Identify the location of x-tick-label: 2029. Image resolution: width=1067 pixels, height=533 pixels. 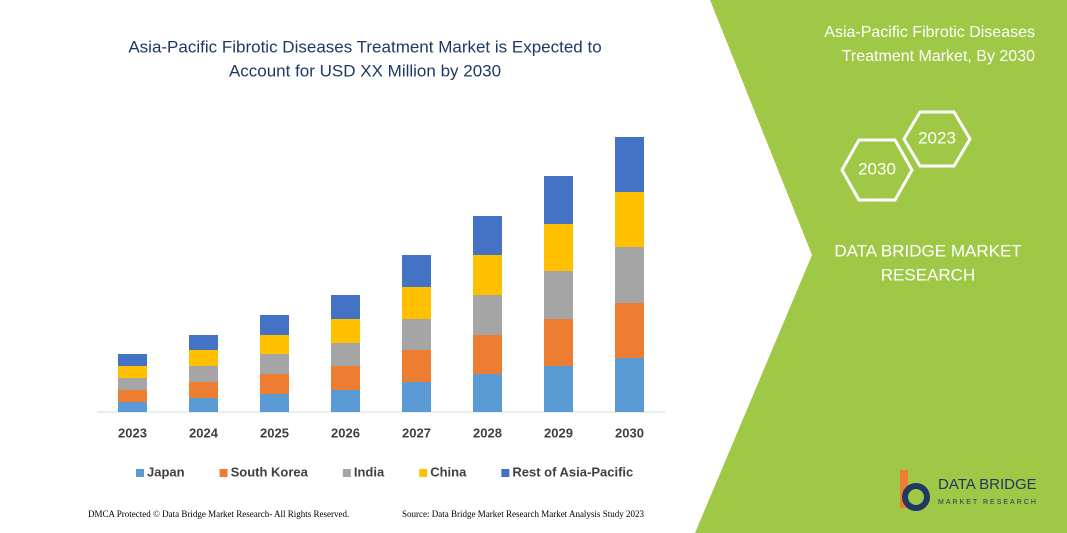
(558, 432).